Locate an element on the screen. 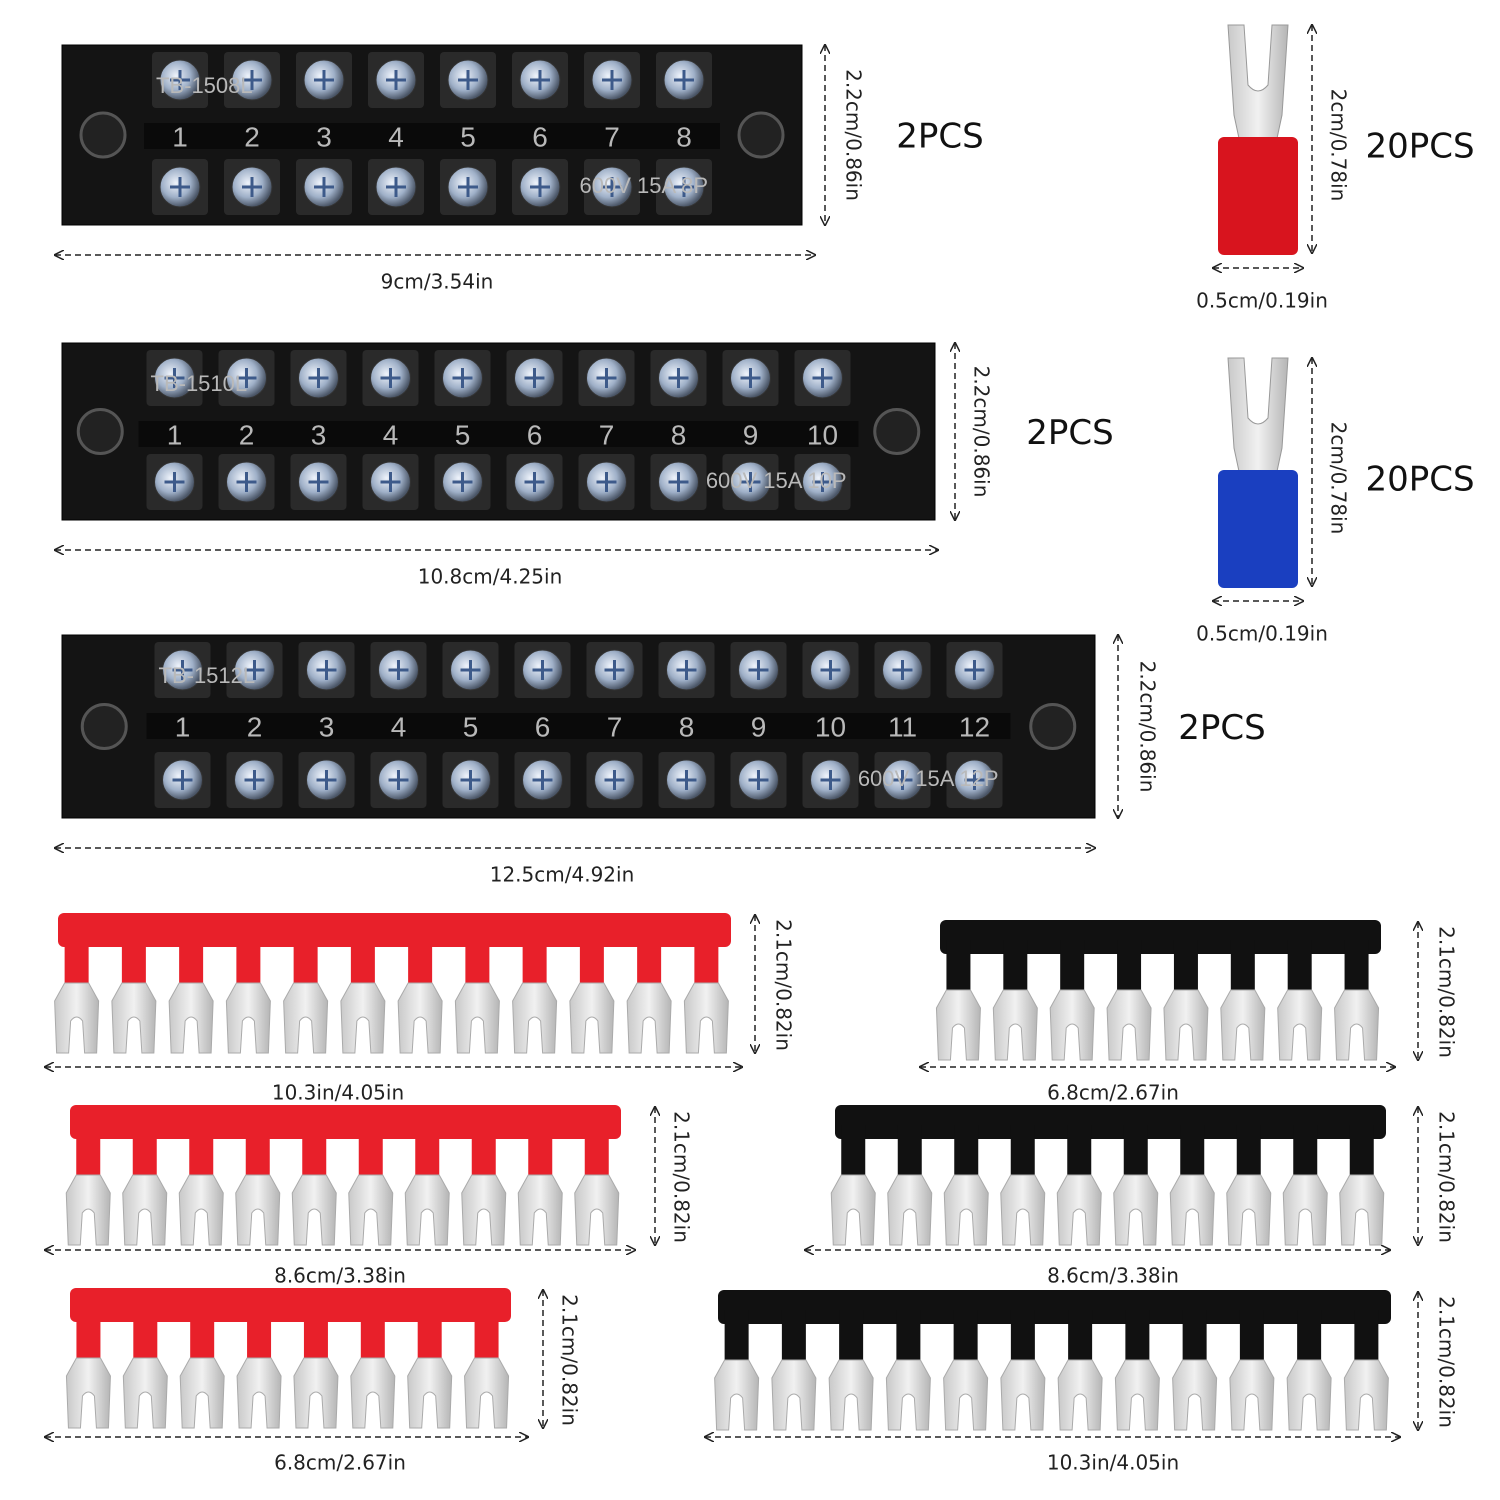 The width and height of the screenshot is (1500, 1500). quantity: 2PCS is located at coordinates (1221, 728).